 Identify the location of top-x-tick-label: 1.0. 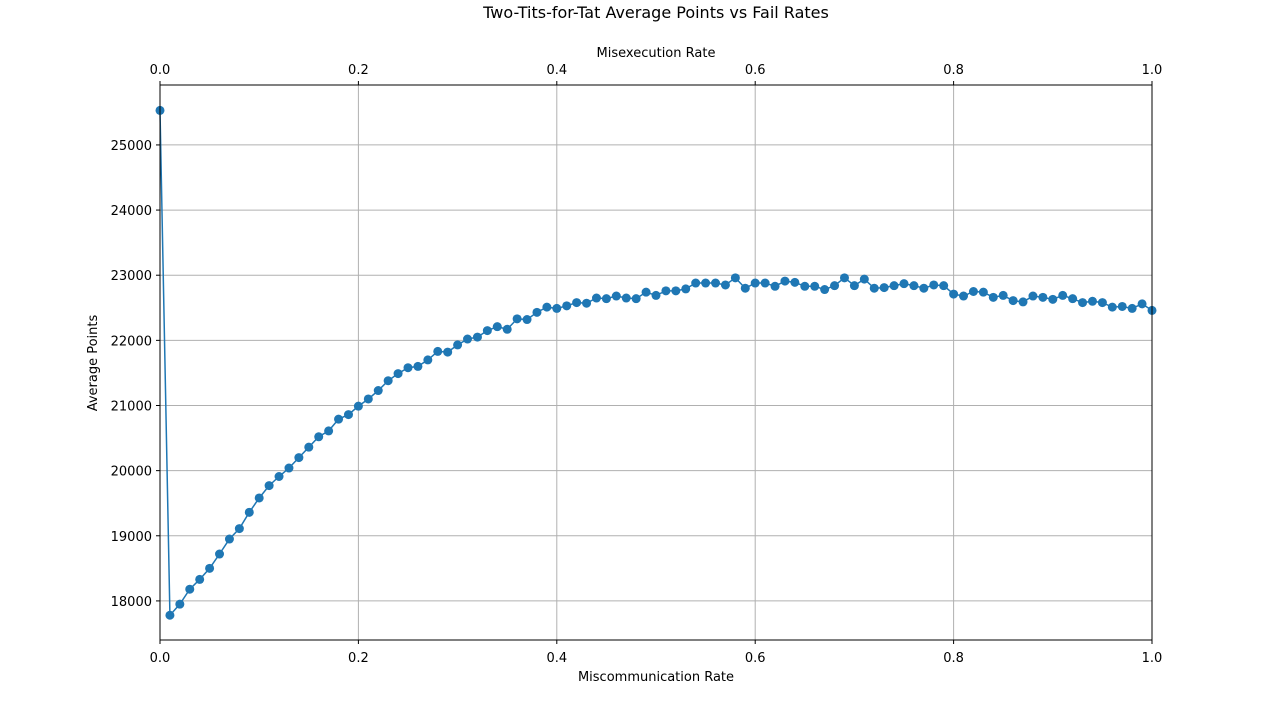
(1152, 70).